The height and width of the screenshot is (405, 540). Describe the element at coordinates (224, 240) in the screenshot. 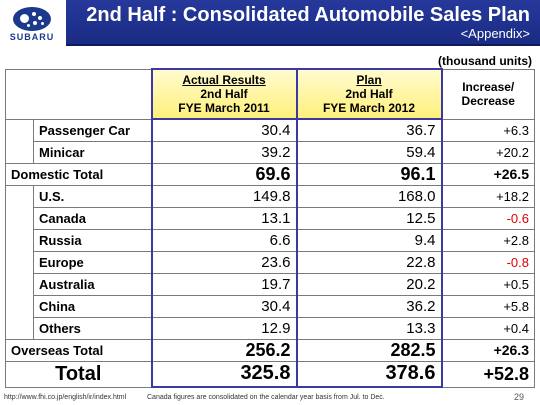

I see `actual-value: 6.6` at that location.